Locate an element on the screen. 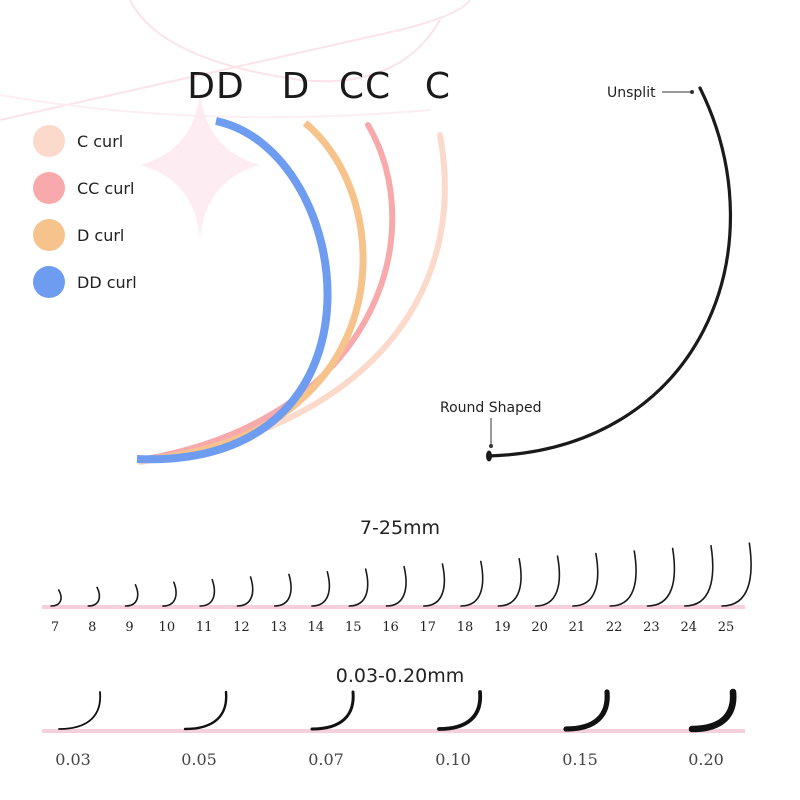  length-lashes: 7 8 9 10 11 12 13 14 15 16 17 18 19 20 21 22 23 24 25 is located at coordinates (401, 588).